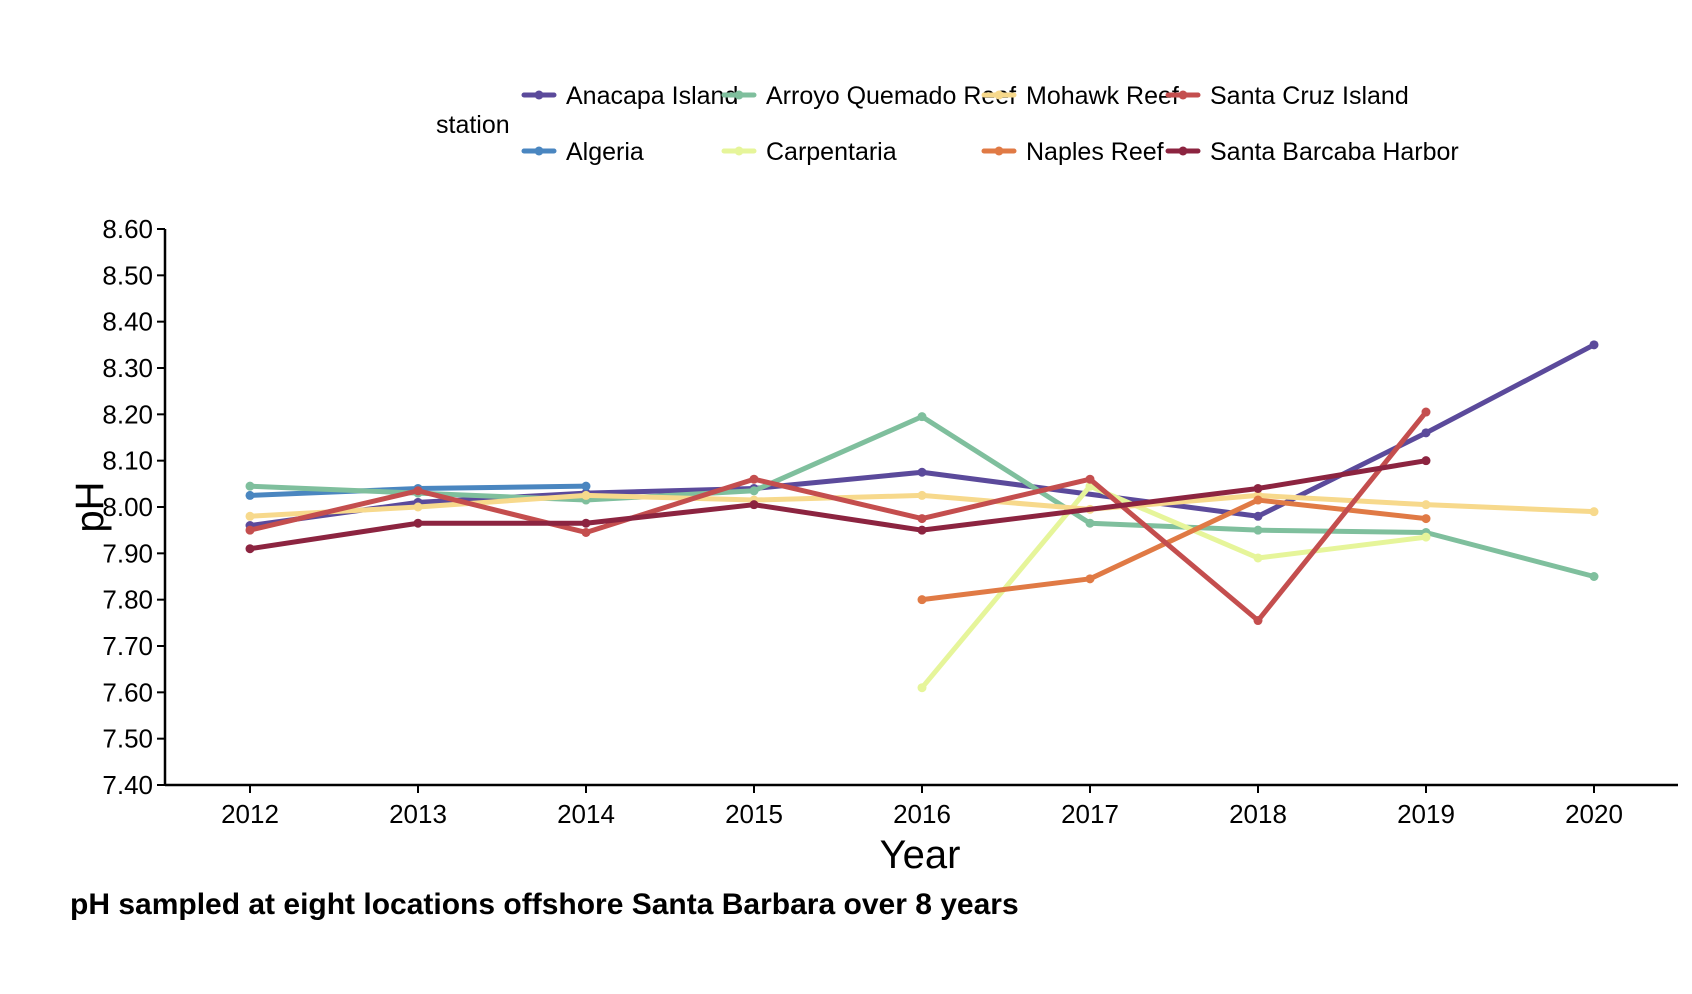 The image size is (1692, 994). I want to click on y-tick-label: 7.80, so click(127, 600).